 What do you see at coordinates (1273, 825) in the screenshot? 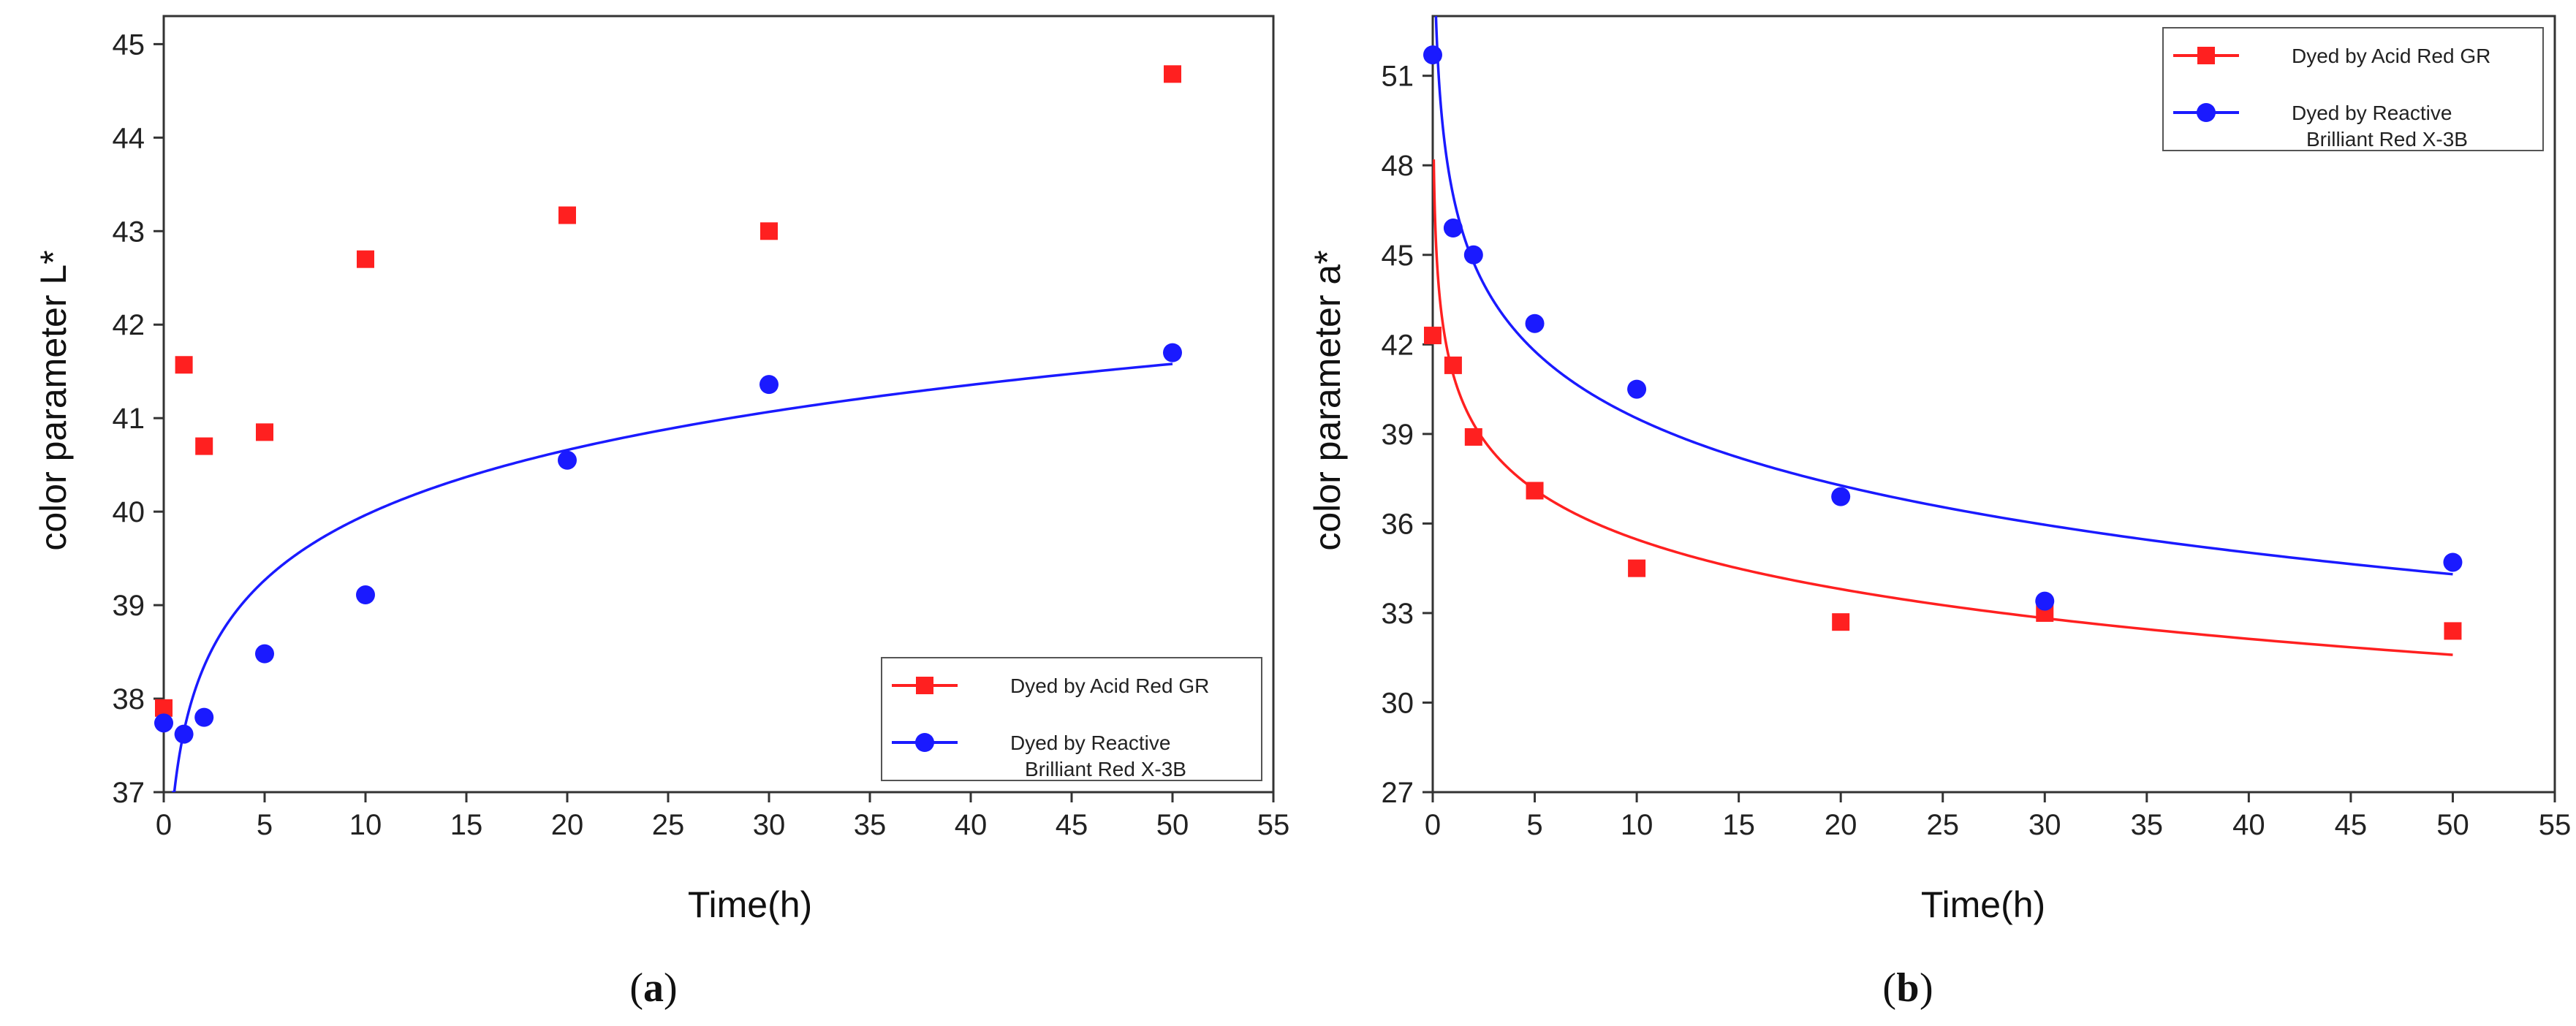
I see `panel-a-x-tick-label: 55` at bounding box center [1273, 825].